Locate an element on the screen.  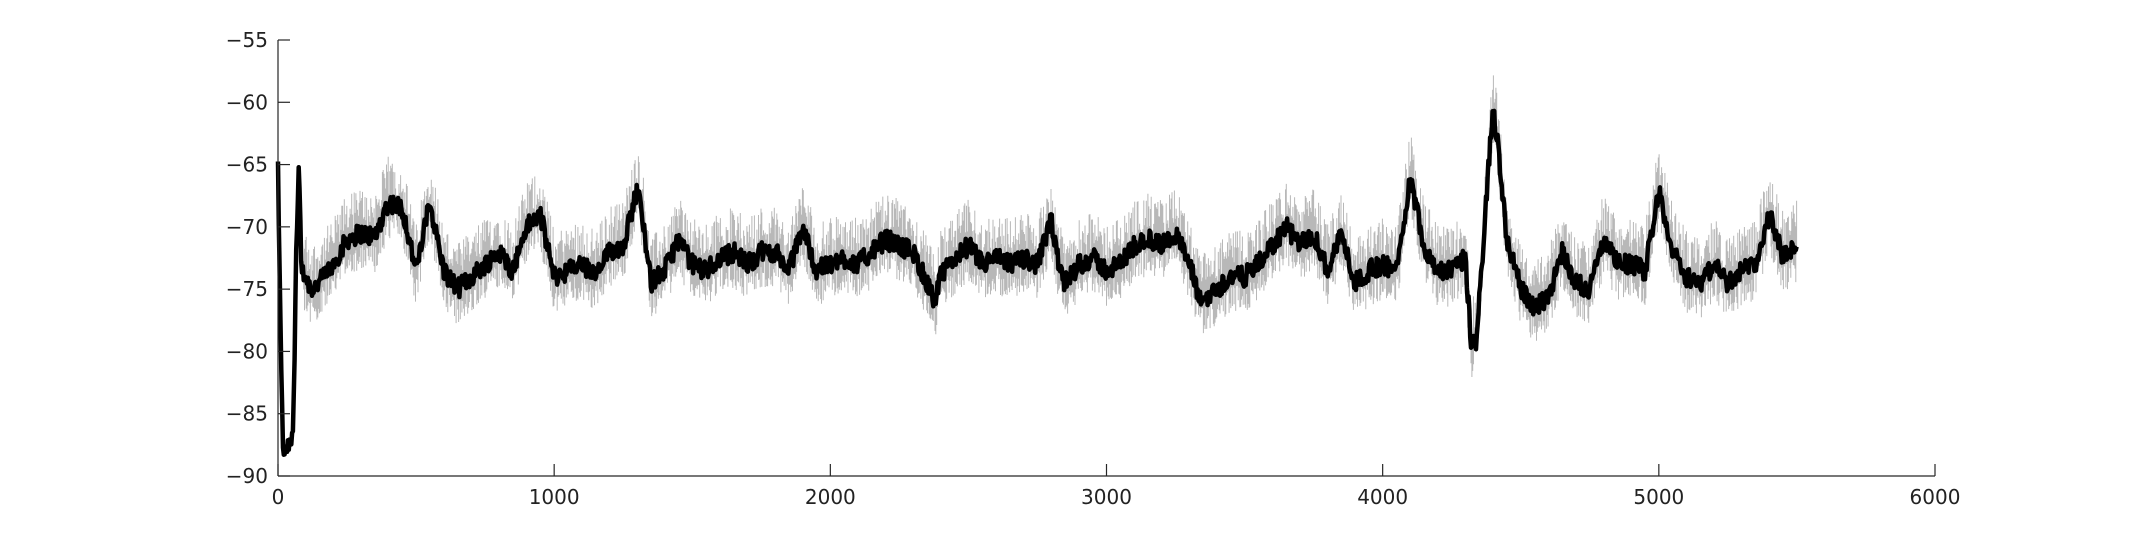
y-tick-label: −60 is located at coordinates (247, 102).